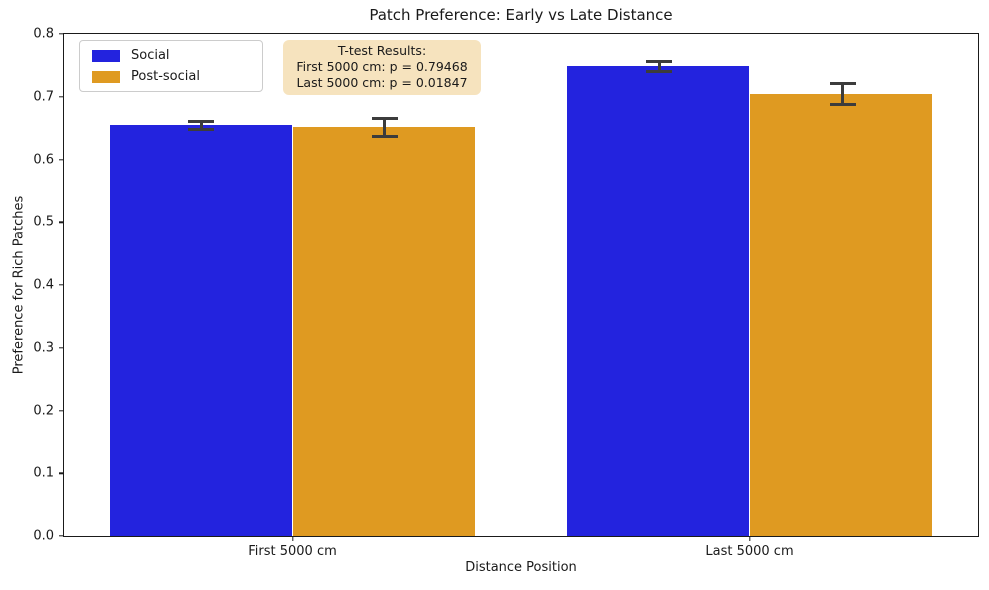  Describe the element at coordinates (43, 222) in the screenshot. I see `y-tick-label-0.5: 0.5` at that location.